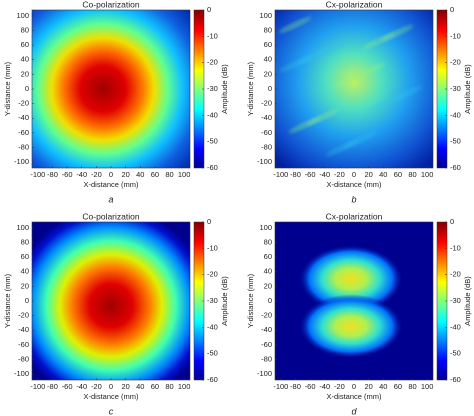  I want to click on caption: a, so click(110, 199).